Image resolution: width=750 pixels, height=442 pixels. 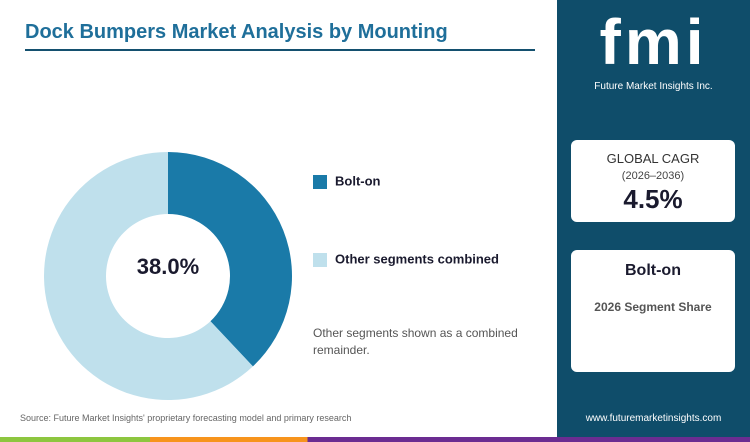 What do you see at coordinates (280, 50) in the screenshot?
I see `title-rule` at bounding box center [280, 50].